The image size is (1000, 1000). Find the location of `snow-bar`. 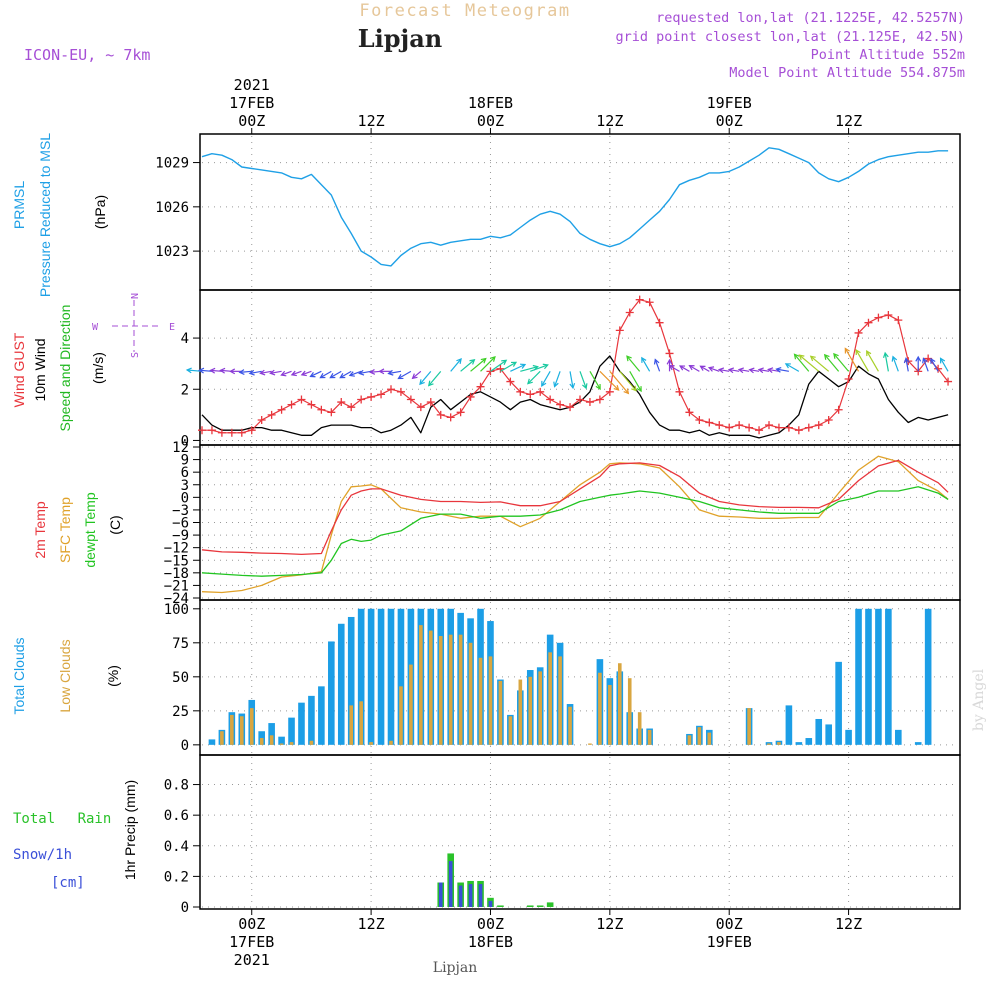

snow-bar is located at coordinates (490, 903).